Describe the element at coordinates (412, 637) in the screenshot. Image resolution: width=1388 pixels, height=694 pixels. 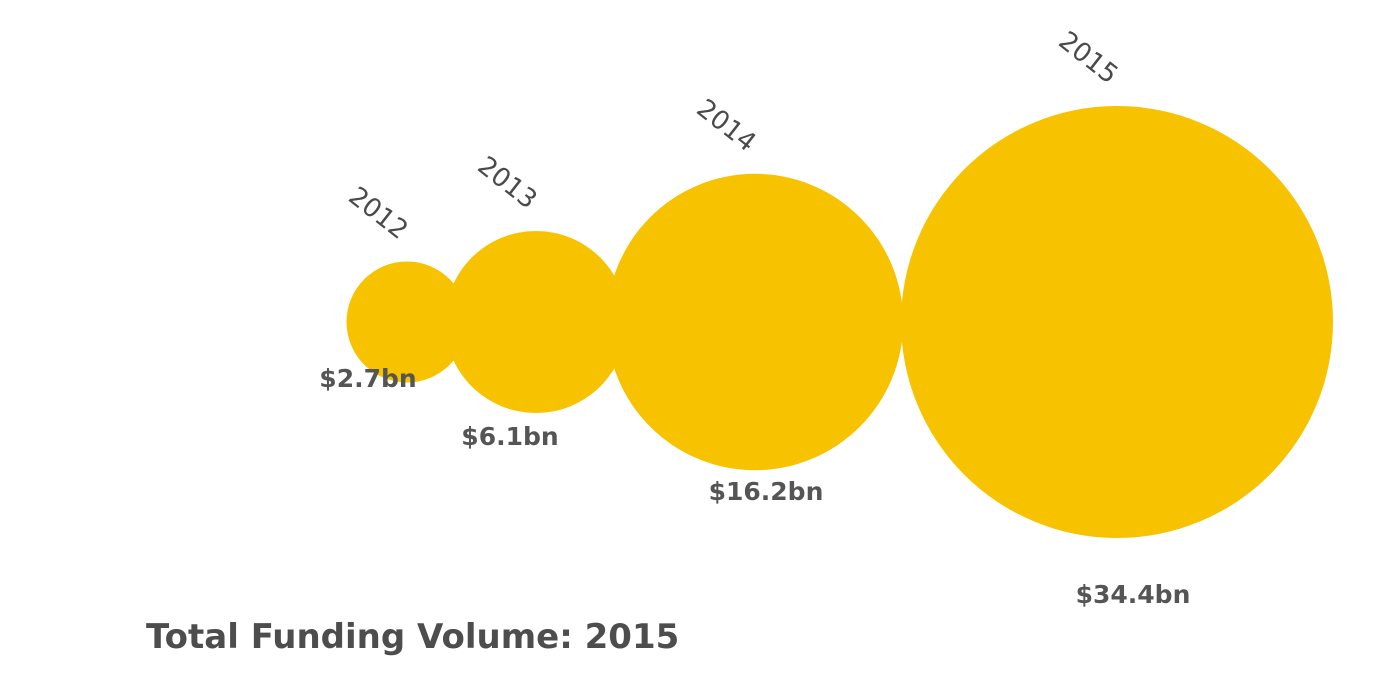
I see `chart-title: Total Funding Volume: 2015` at that location.